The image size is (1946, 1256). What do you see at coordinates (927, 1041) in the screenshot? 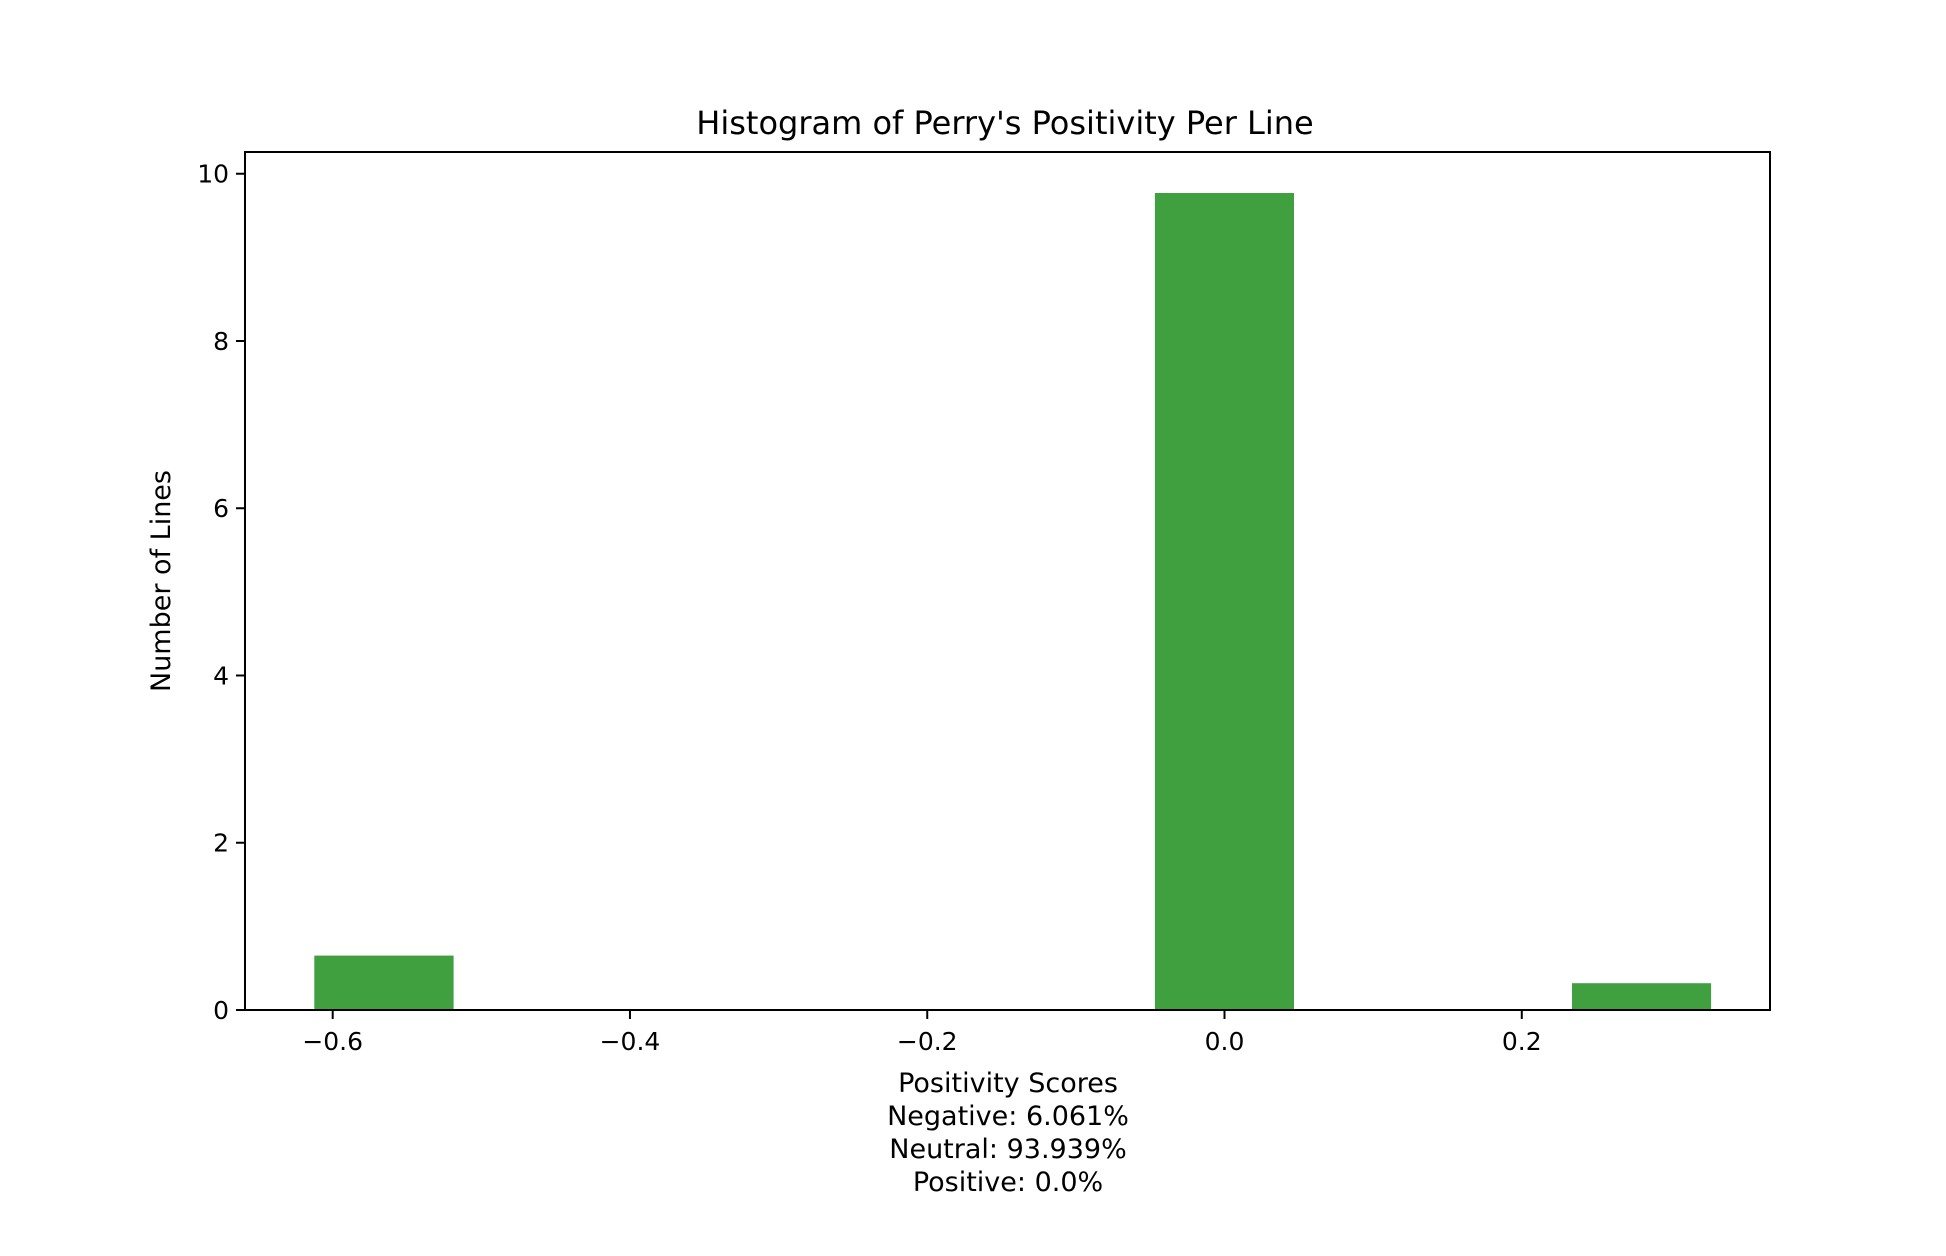
I see `x-tick-label-2: −0.2` at bounding box center [927, 1041].